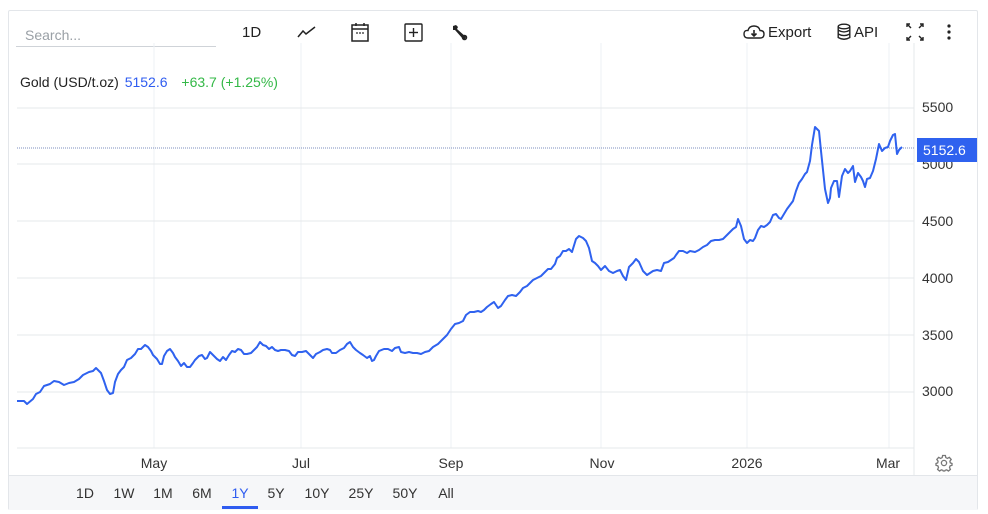 The width and height of the screenshot is (988, 514). I want to click on range-label: 10Y, so click(317, 493).